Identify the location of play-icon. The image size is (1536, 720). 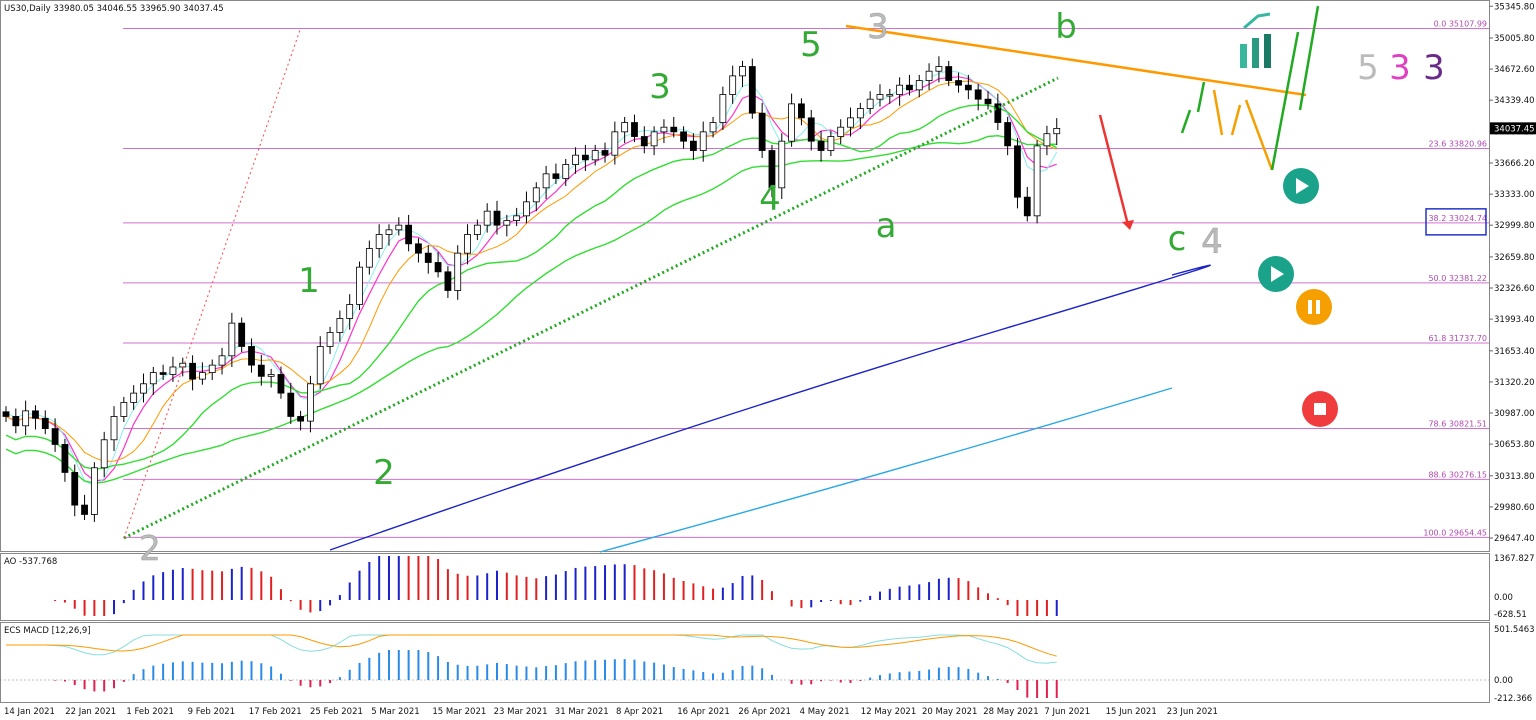
(1301, 186).